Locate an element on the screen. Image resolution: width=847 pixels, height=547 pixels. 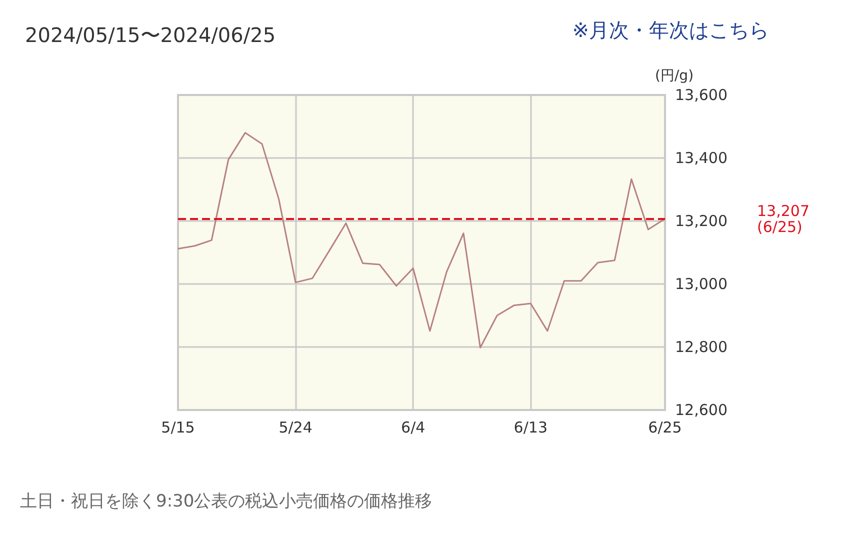
y-tick-label: 12,800 is located at coordinates (701, 347).